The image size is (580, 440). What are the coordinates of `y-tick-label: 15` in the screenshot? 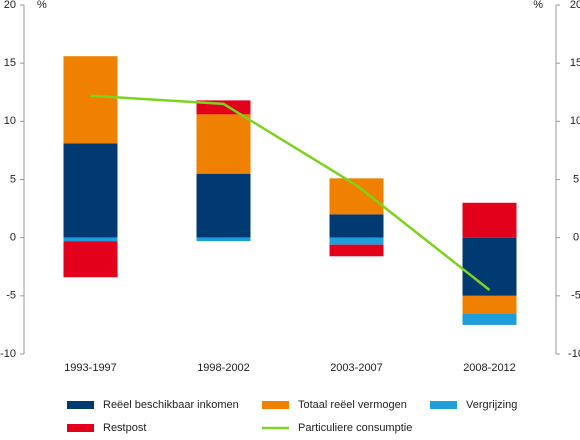 It's located at (10, 63).